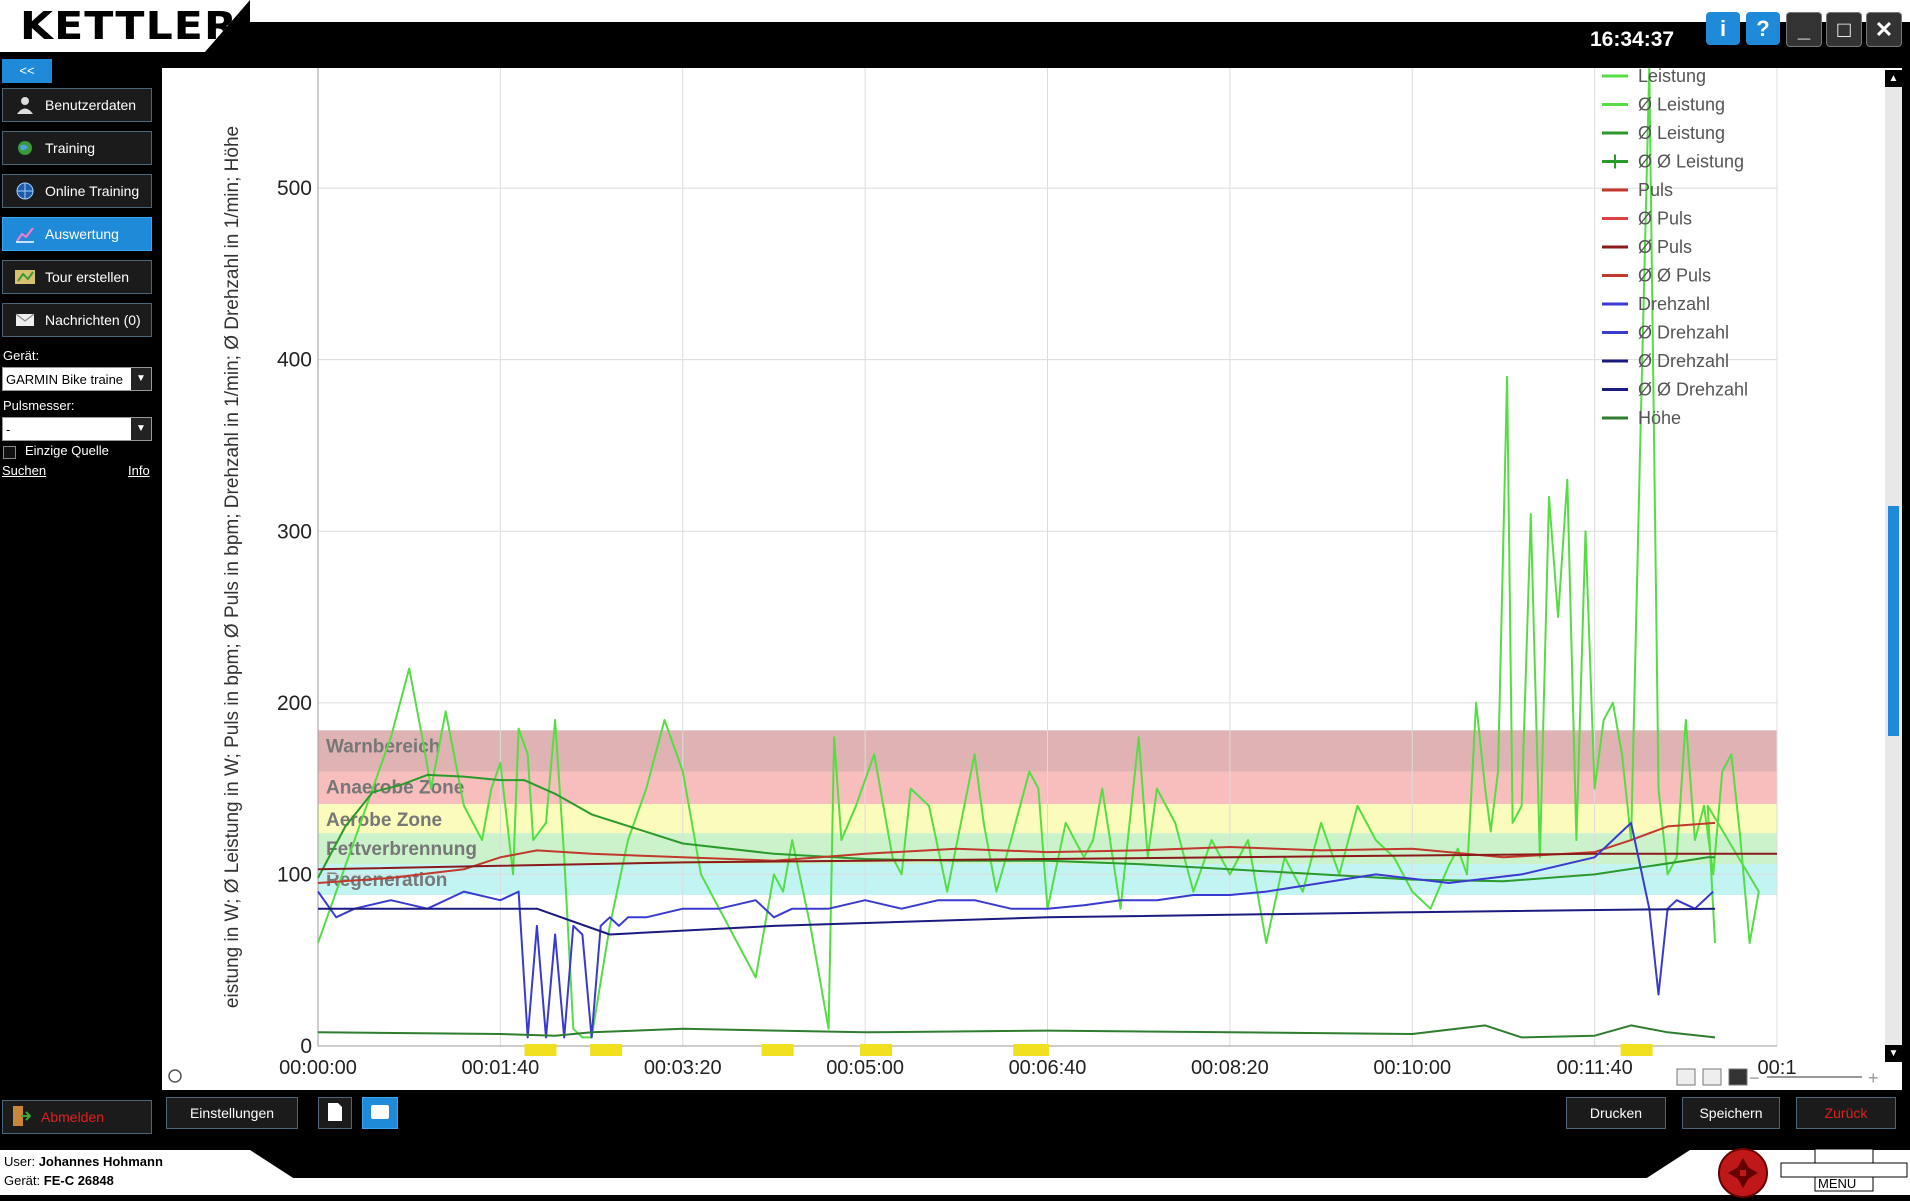 The image size is (1910, 1201). Describe the element at coordinates (1048, 1068) in the screenshot. I see `x-tick-label: 00:06:40` at that location.